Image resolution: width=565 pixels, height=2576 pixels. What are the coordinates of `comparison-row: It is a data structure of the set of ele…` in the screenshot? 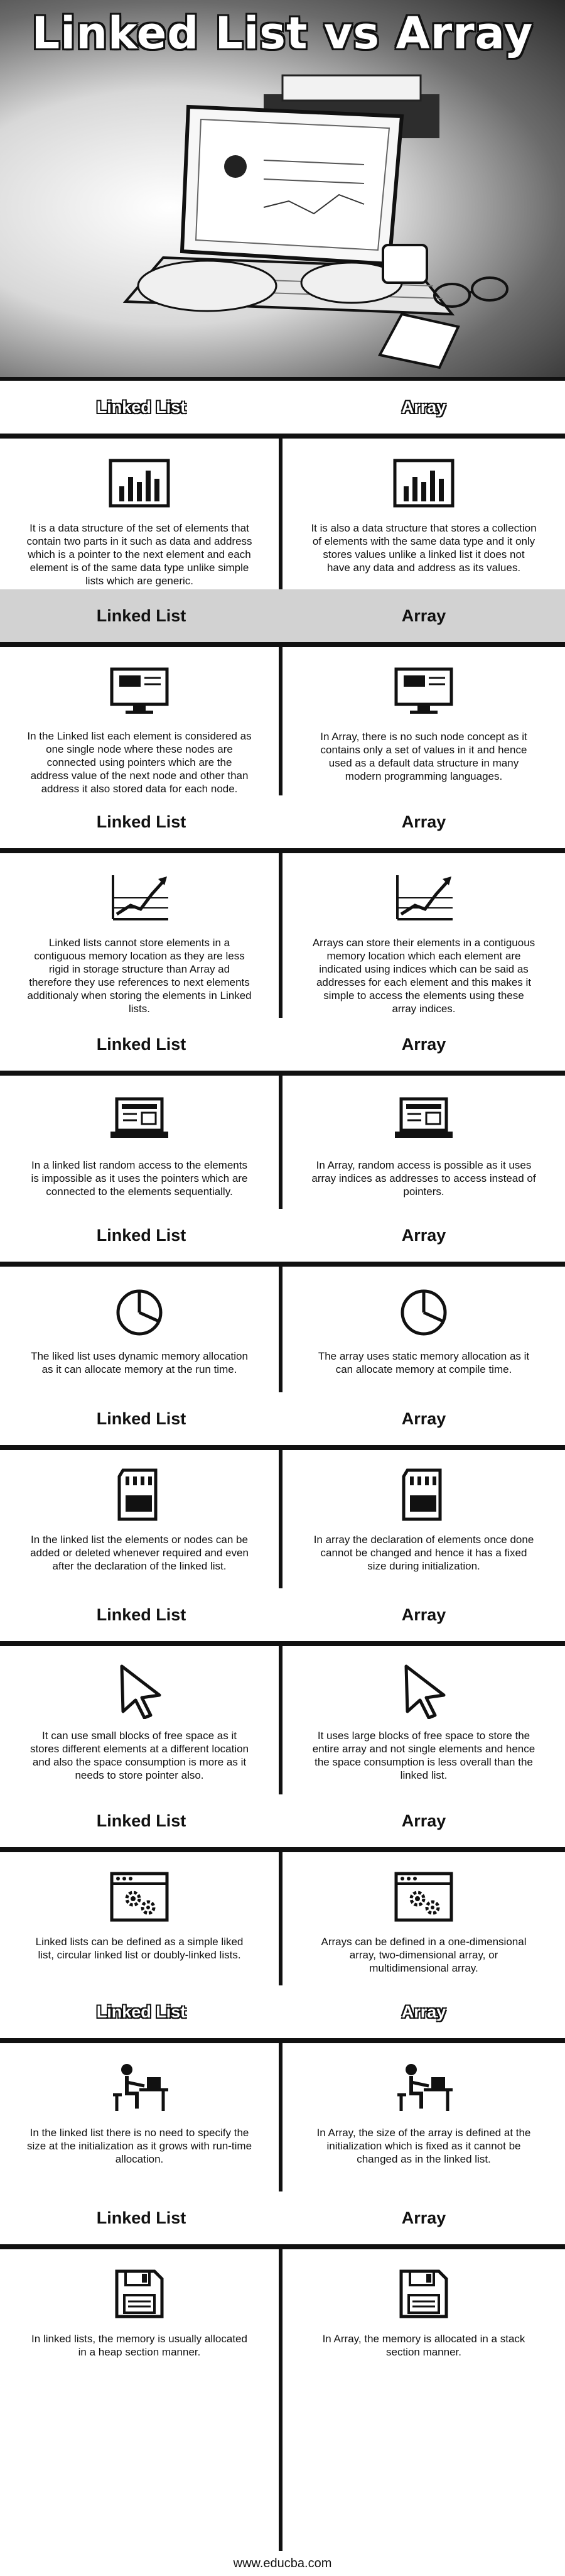 It's located at (282, 514).